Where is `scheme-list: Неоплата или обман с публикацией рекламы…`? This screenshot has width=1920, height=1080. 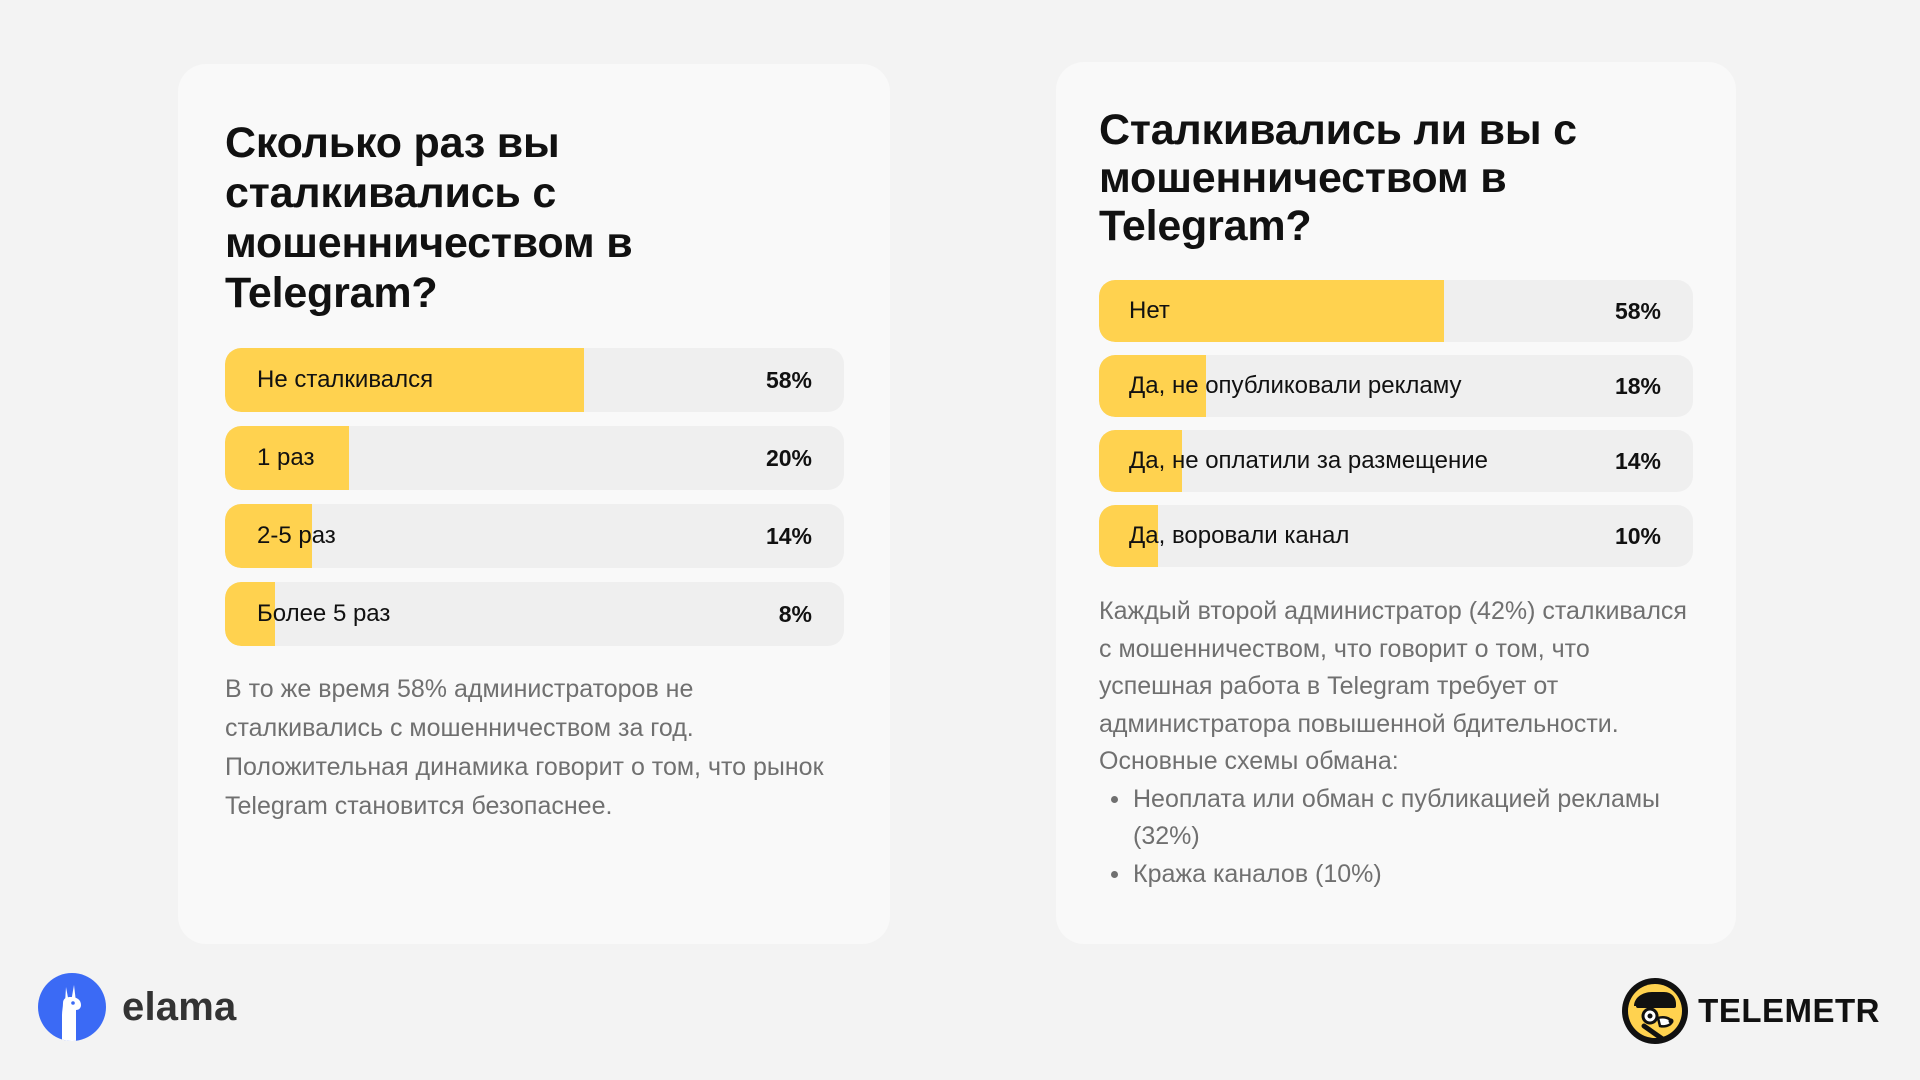
scheme-list: Неоплата или обман с публикацией рекламы… is located at coordinates (1394, 837).